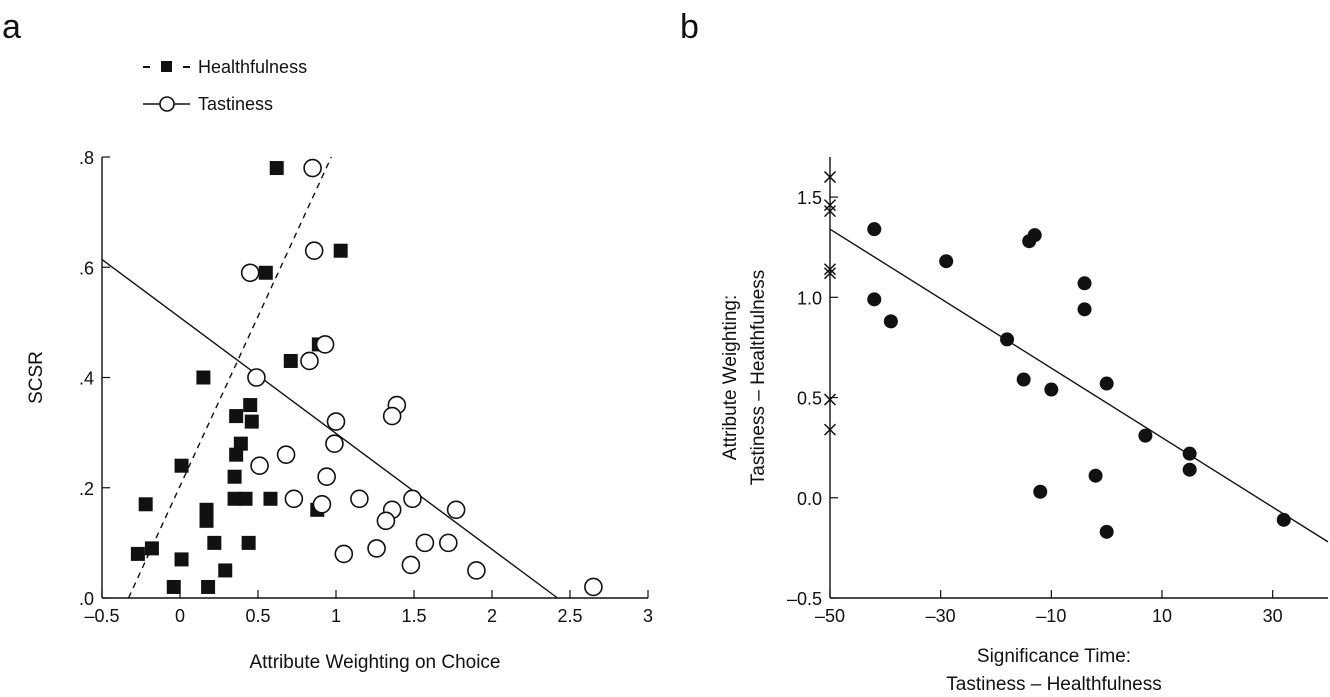  What do you see at coordinates (166, 104) in the screenshot?
I see `legend-tastiness-swatch` at bounding box center [166, 104].